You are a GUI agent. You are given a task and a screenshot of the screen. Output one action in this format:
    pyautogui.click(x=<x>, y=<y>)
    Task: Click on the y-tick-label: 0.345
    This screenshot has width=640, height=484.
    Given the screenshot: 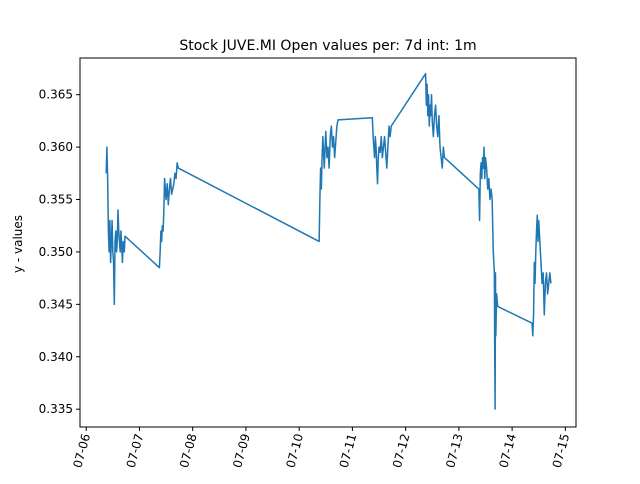 What is the action you would take?
    pyautogui.click(x=56, y=304)
    